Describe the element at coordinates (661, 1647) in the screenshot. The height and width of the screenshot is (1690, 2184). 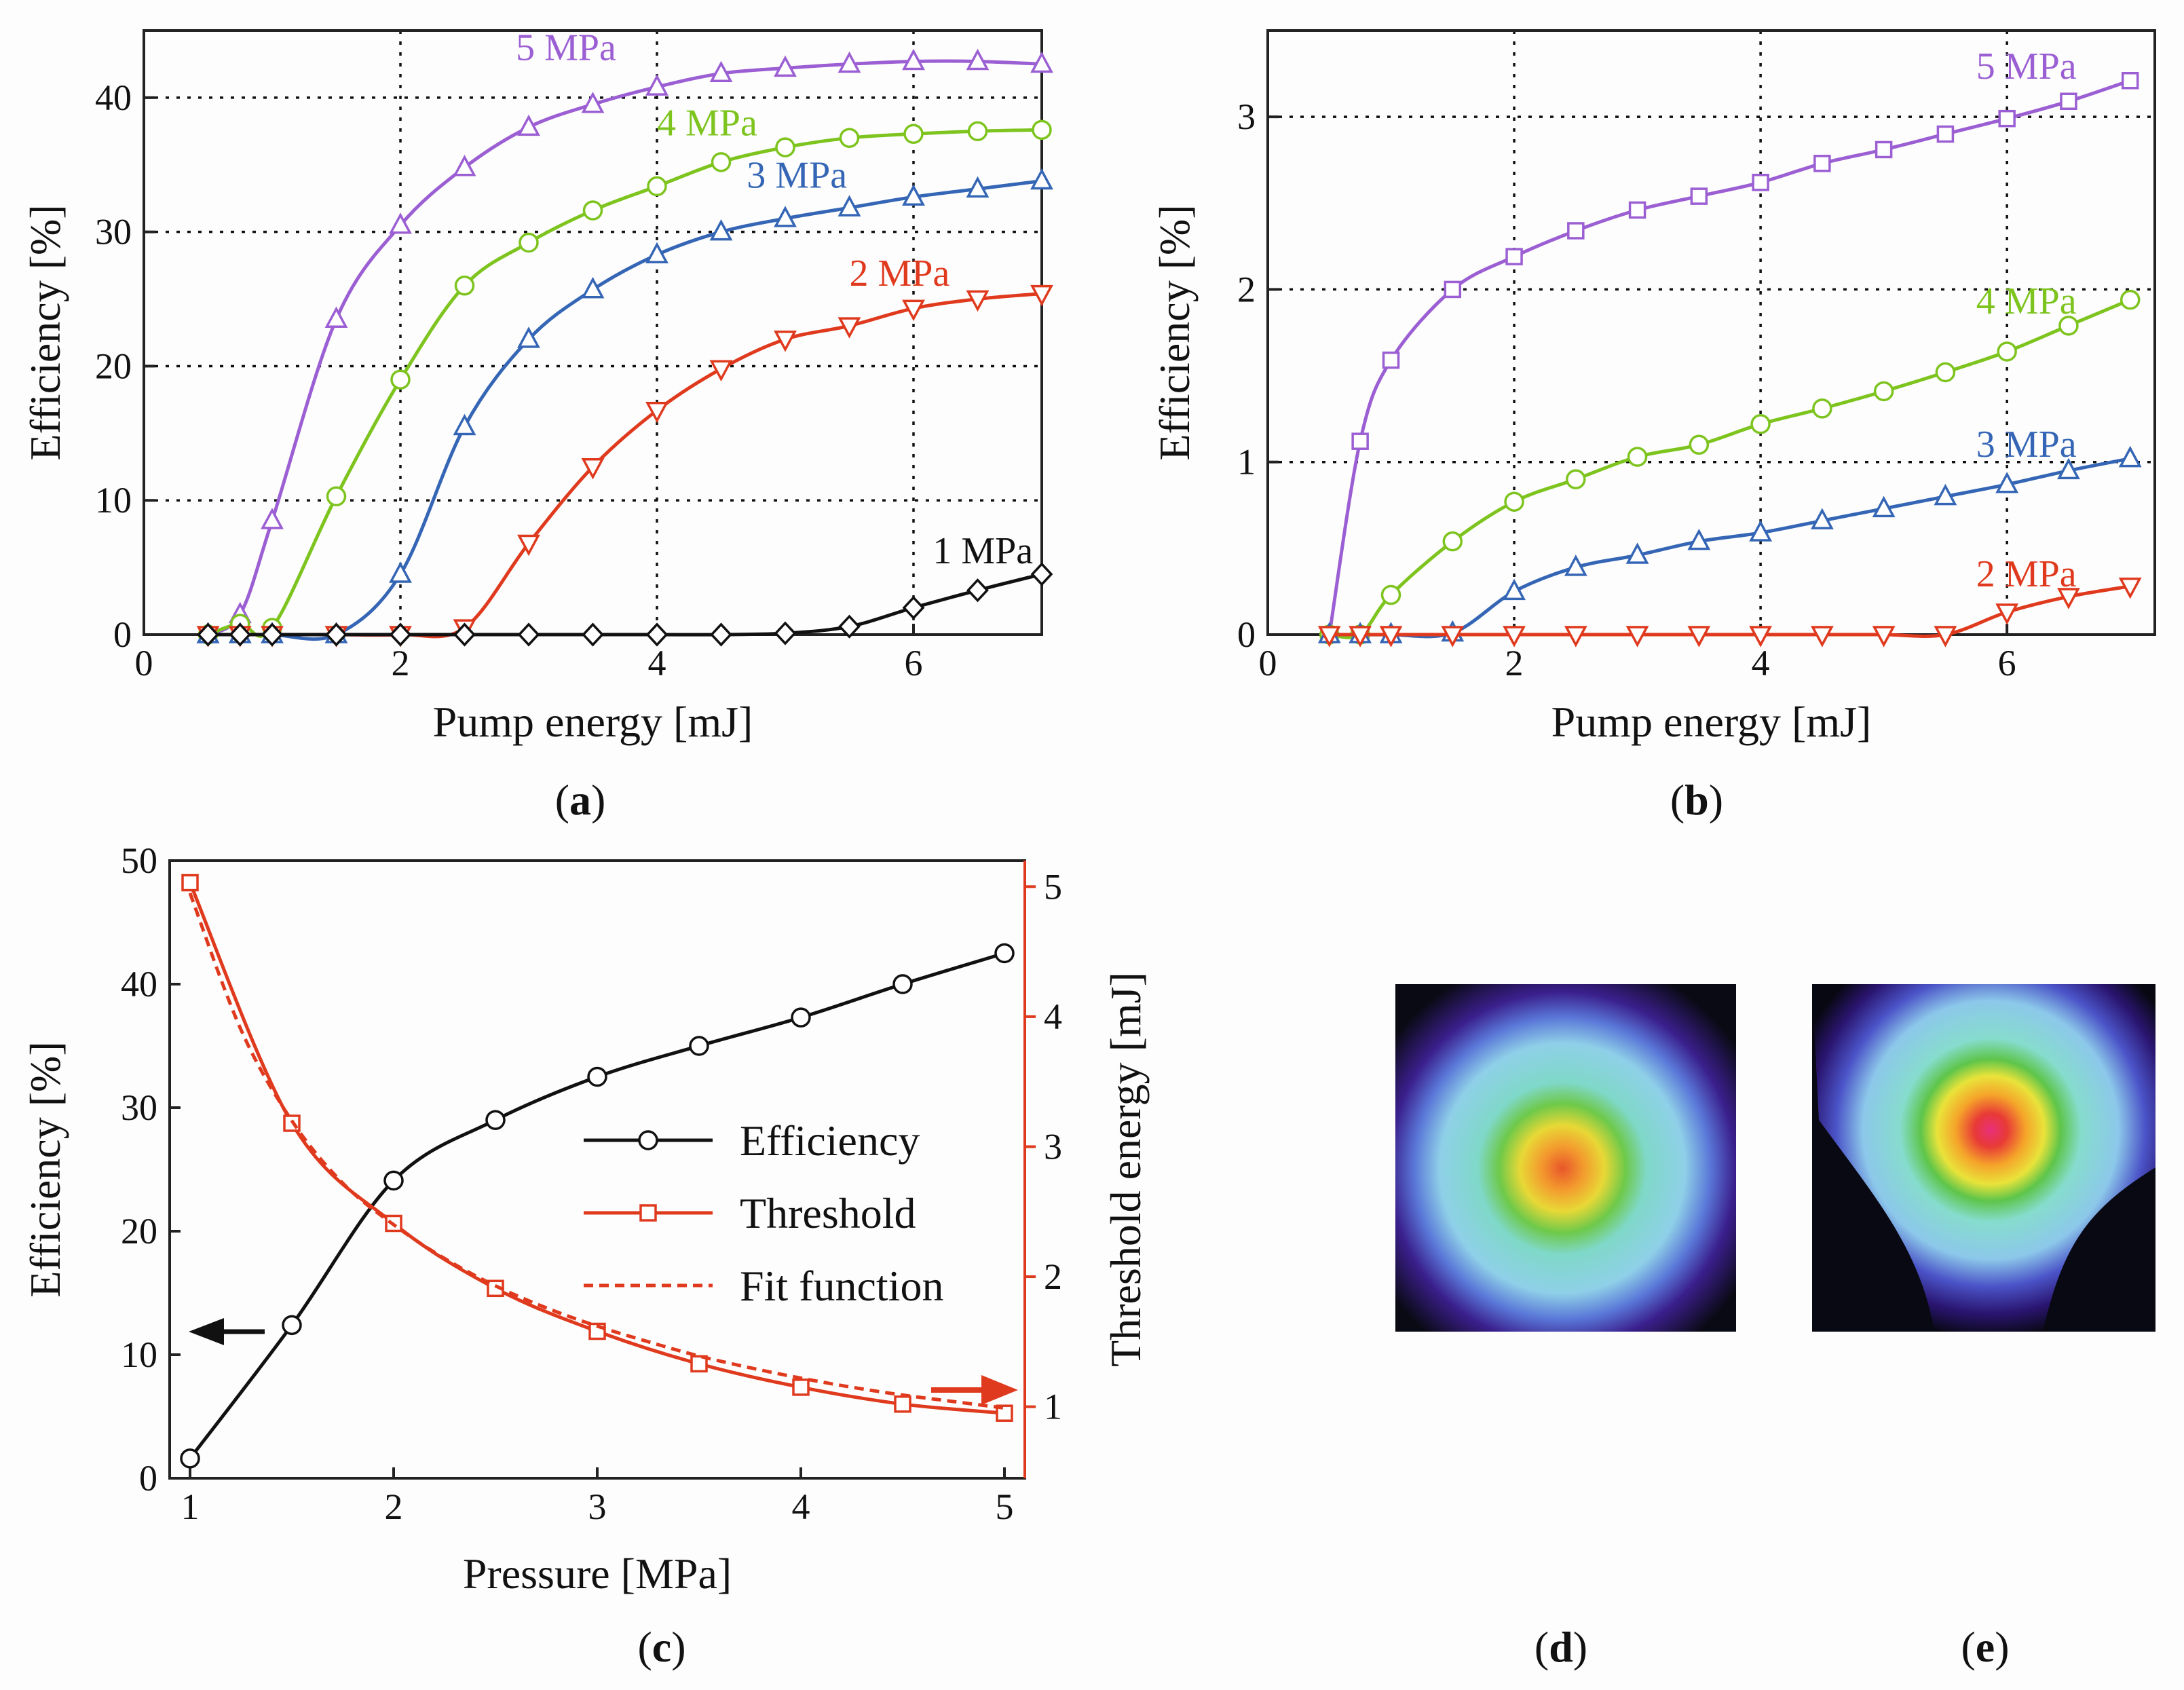
I see `panel-letter: c` at that location.